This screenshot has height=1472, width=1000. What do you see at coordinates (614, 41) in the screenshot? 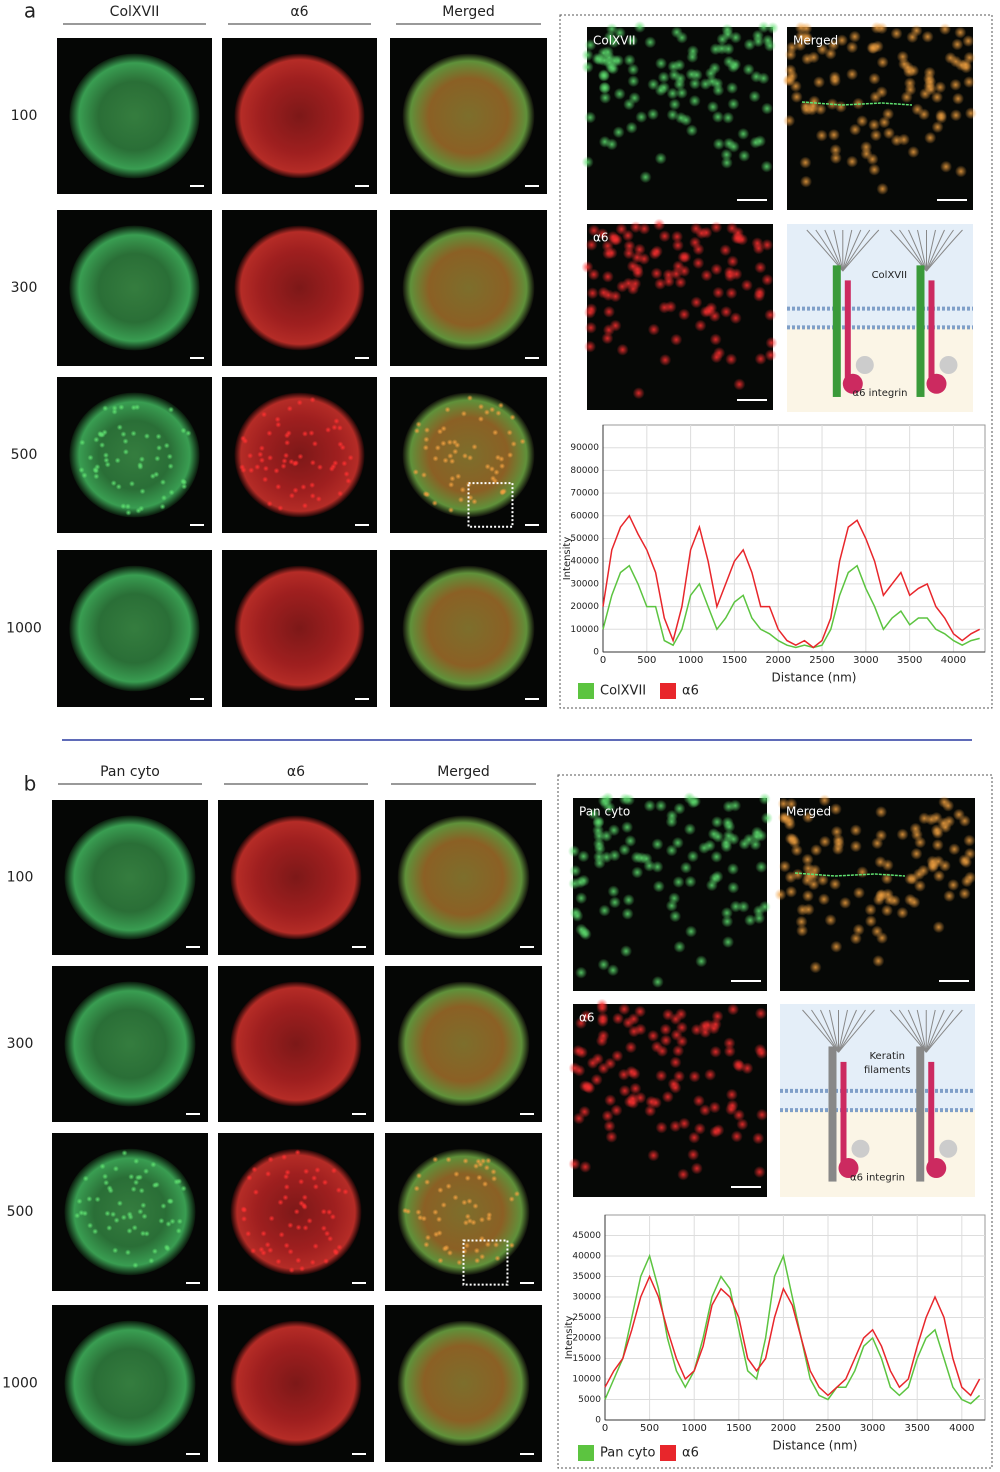
I see `zoom-label: ColXVII` at bounding box center [614, 41].